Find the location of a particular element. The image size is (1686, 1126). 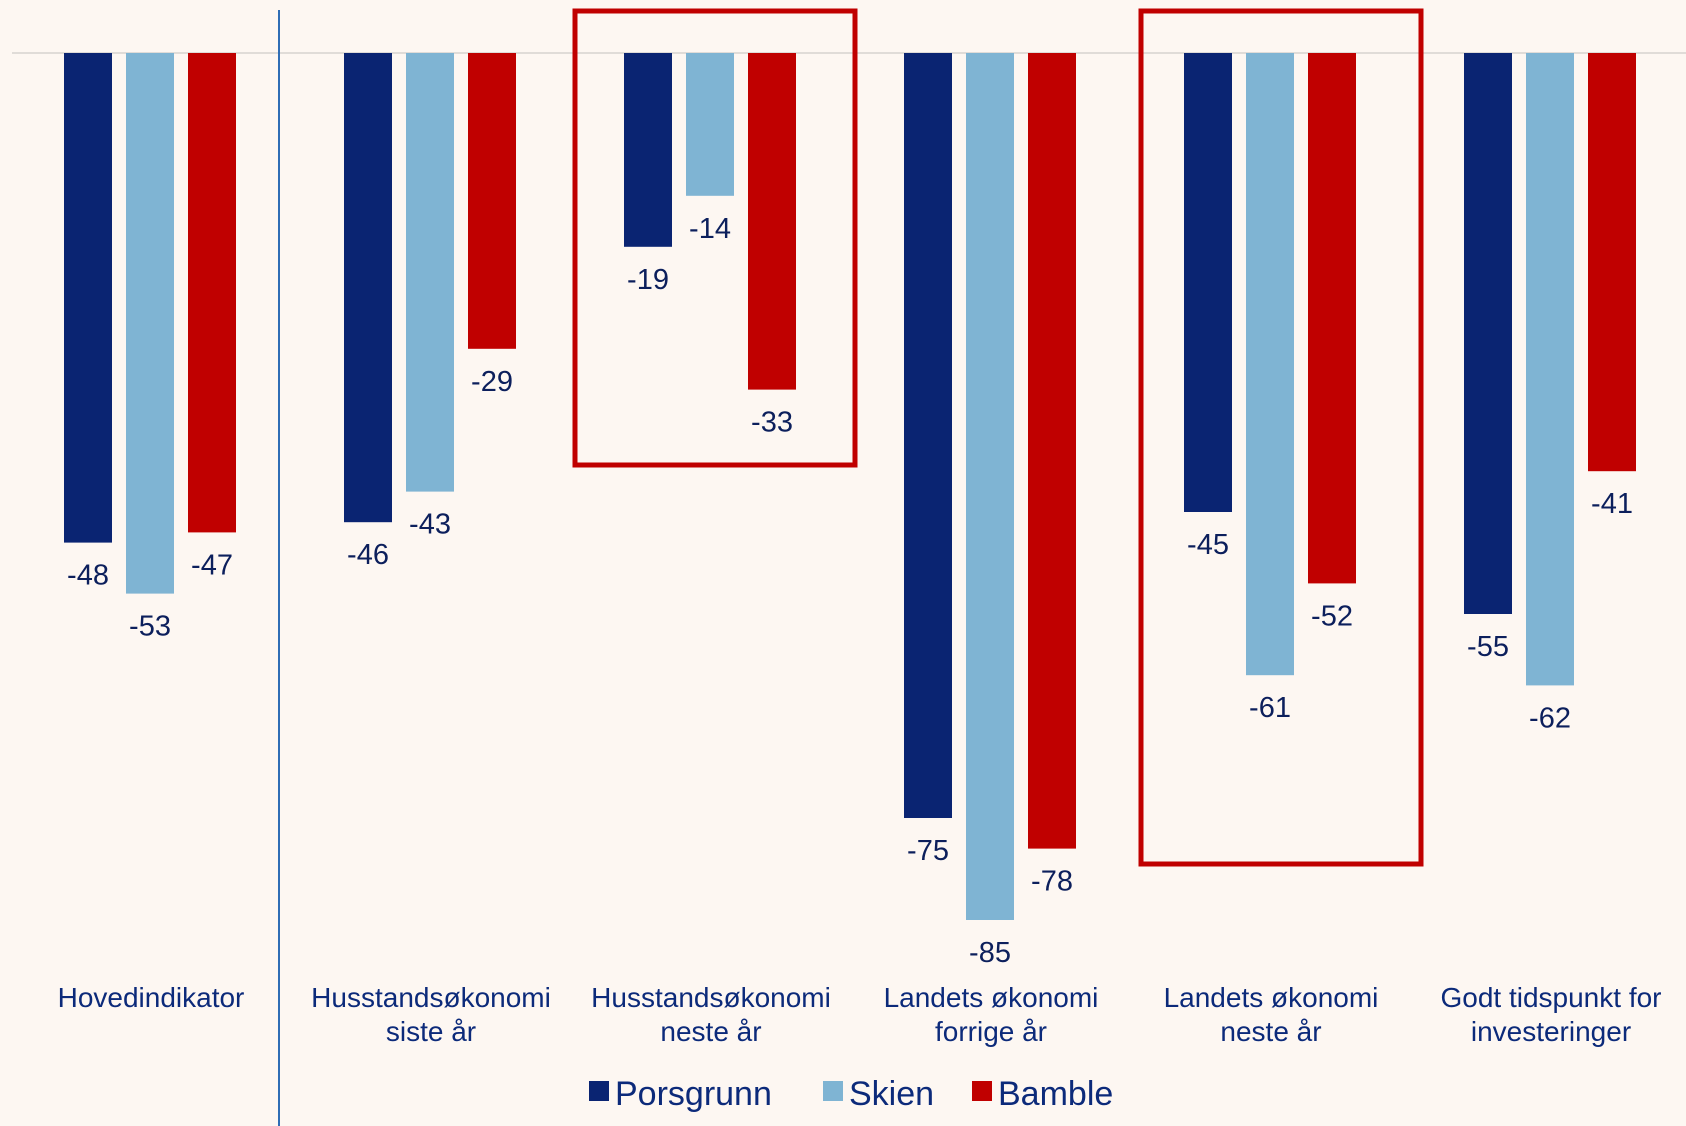

category-label: Landets økonomi forrige år is located at coordinates (991, 1014).